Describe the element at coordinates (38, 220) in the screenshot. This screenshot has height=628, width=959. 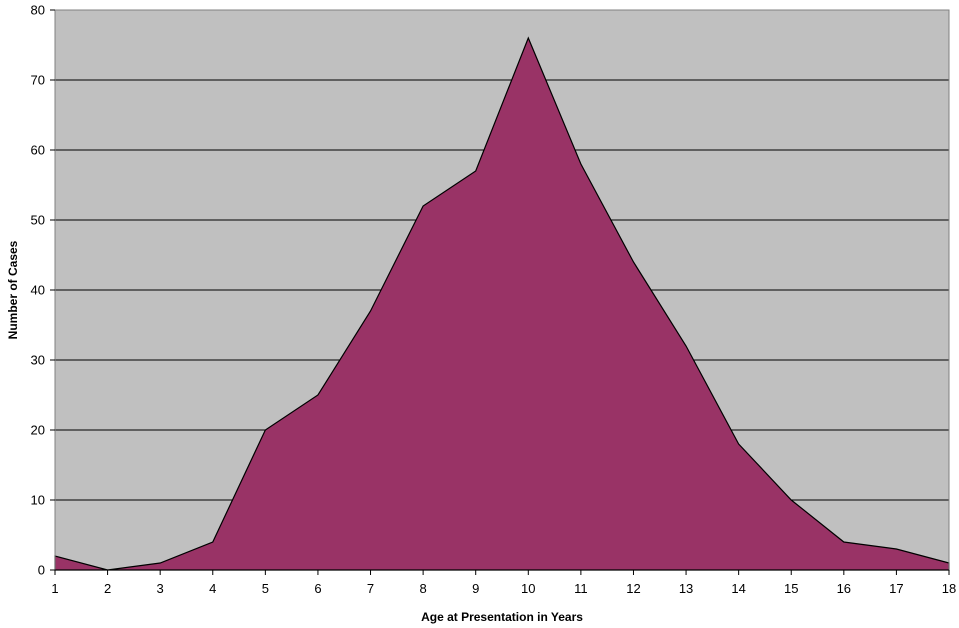
I see `y-tick-label: 50` at that location.